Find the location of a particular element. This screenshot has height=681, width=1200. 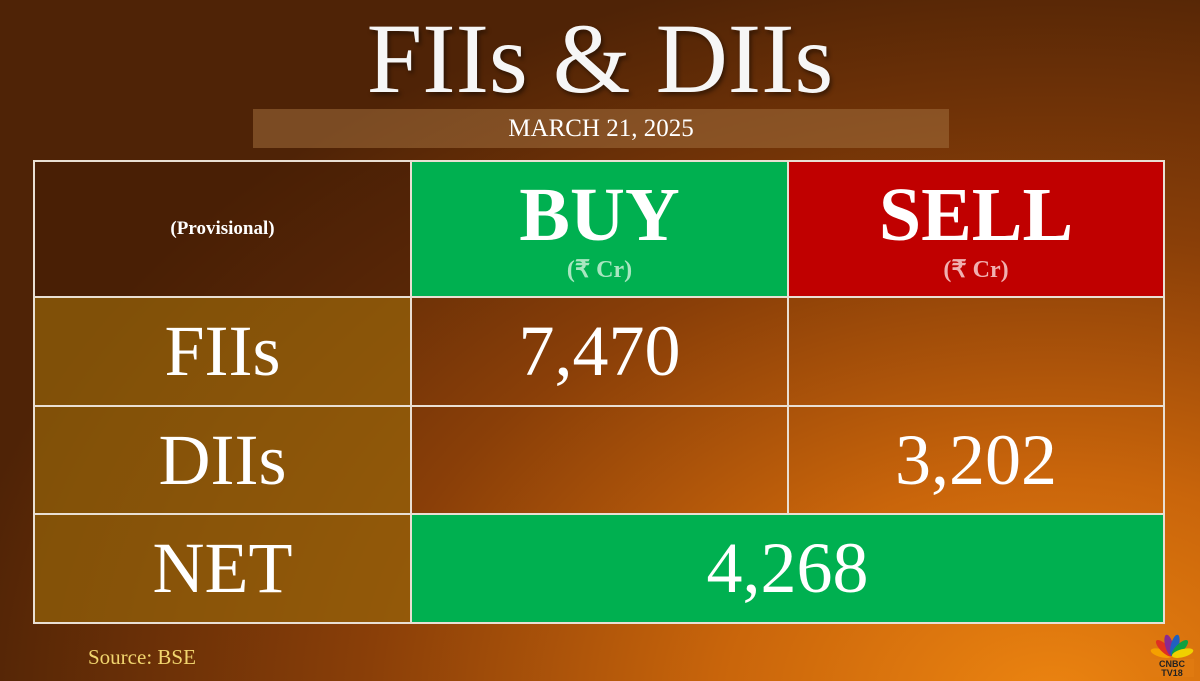

page-title: FIIs & DIIs is located at coordinates (600, 58).